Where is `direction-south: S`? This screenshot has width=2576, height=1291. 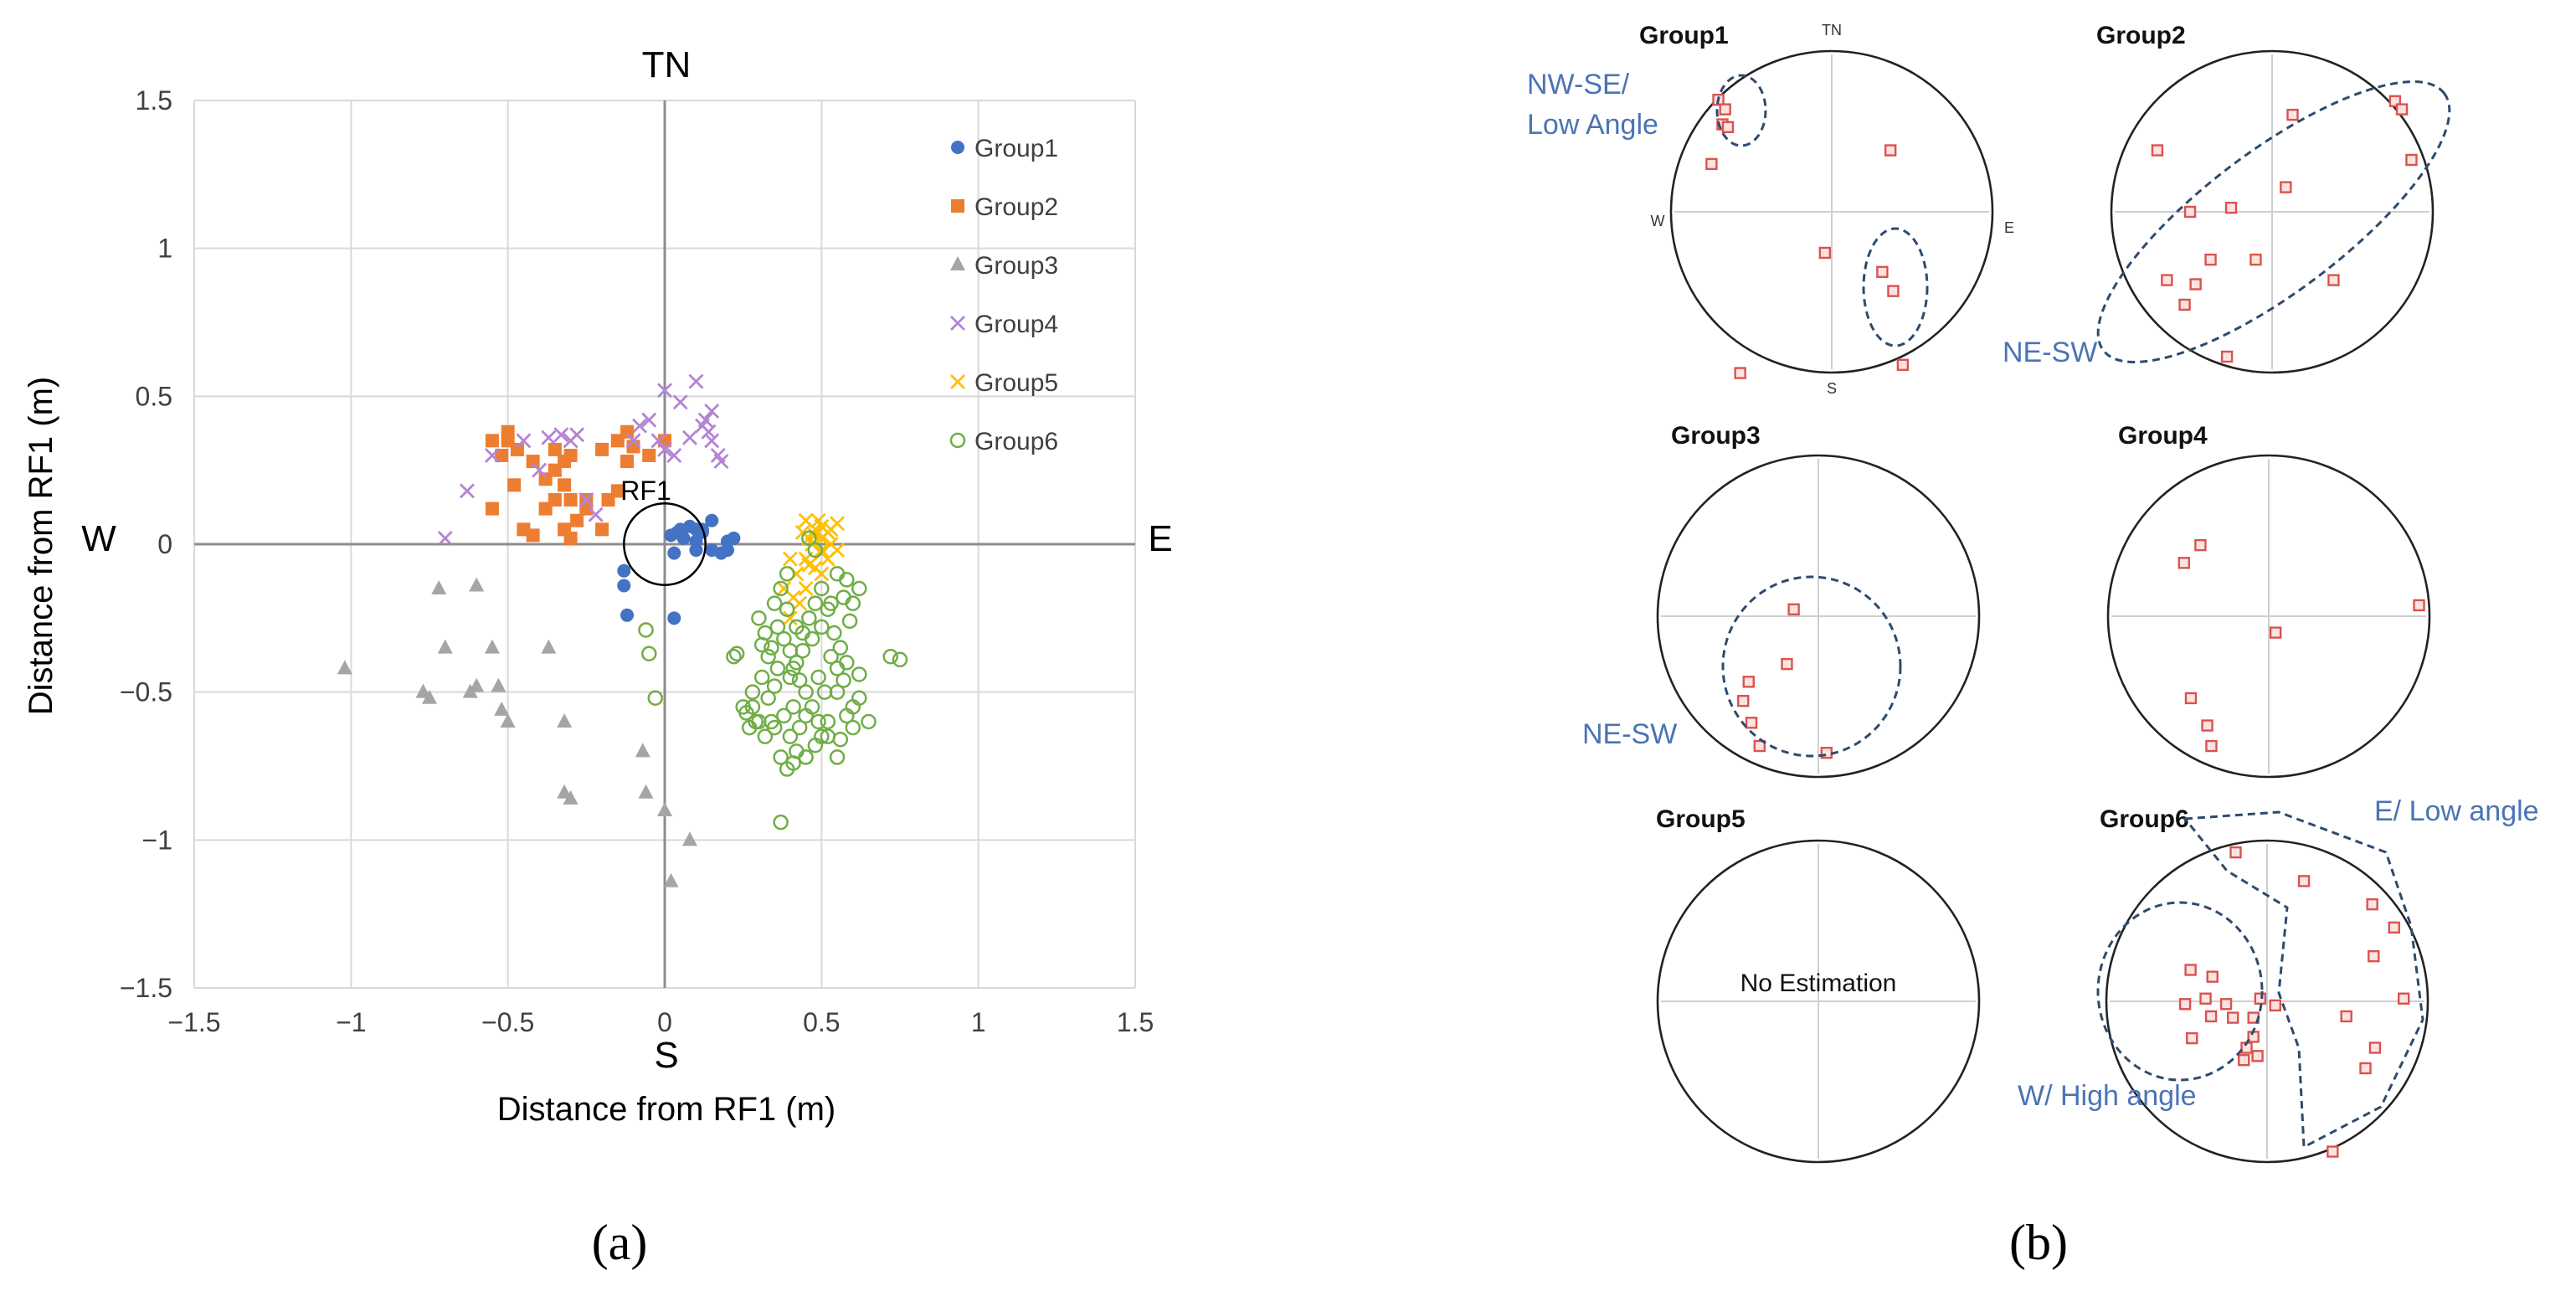 direction-south: S is located at coordinates (666, 1055).